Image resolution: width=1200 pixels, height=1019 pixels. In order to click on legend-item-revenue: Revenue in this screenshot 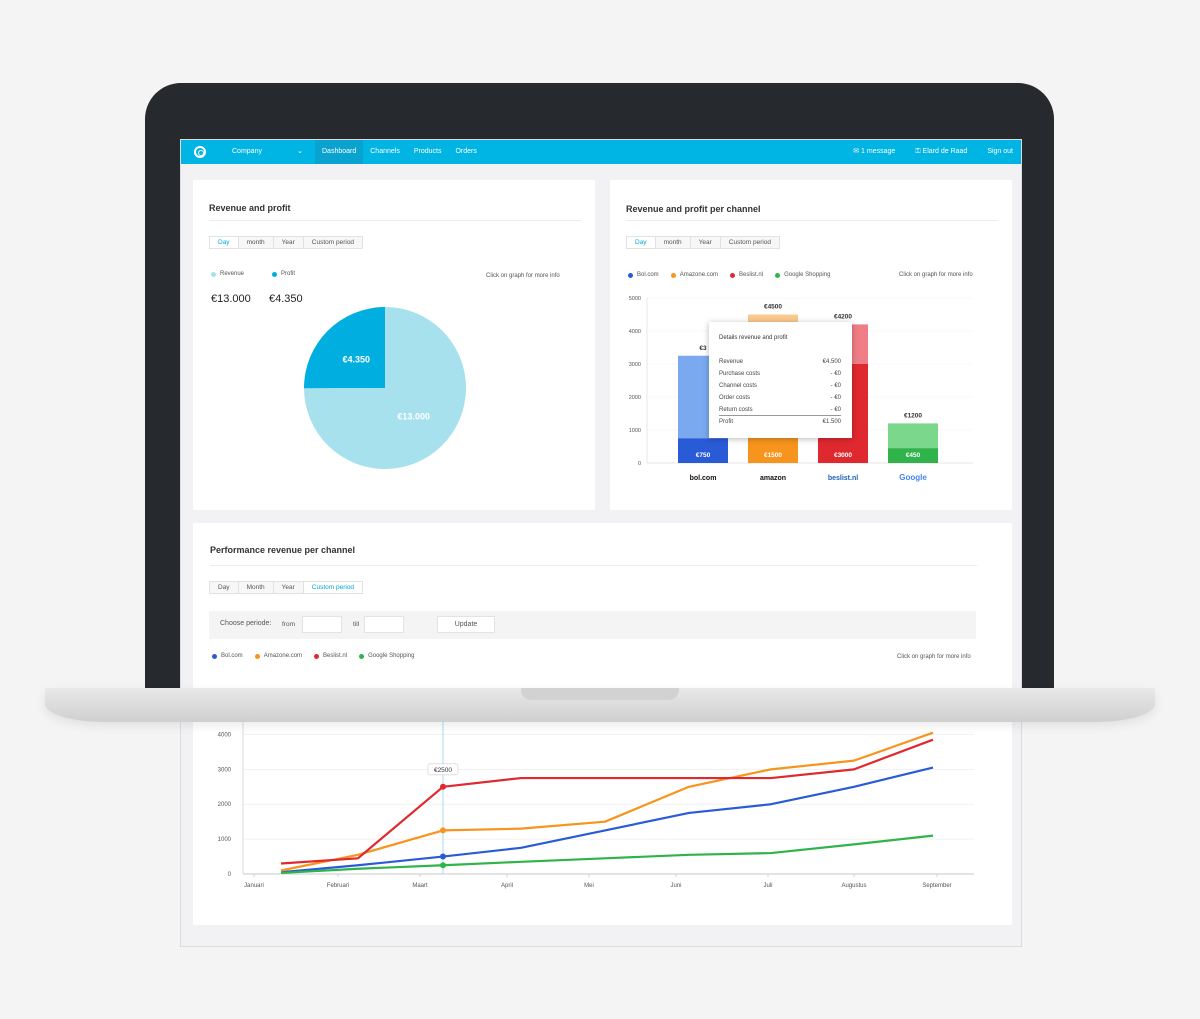, I will do `click(227, 274)`.